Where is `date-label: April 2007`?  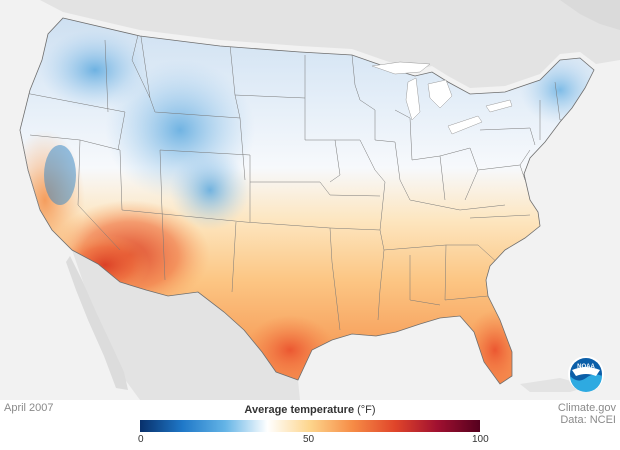
date-label: April 2007 is located at coordinates (29, 408).